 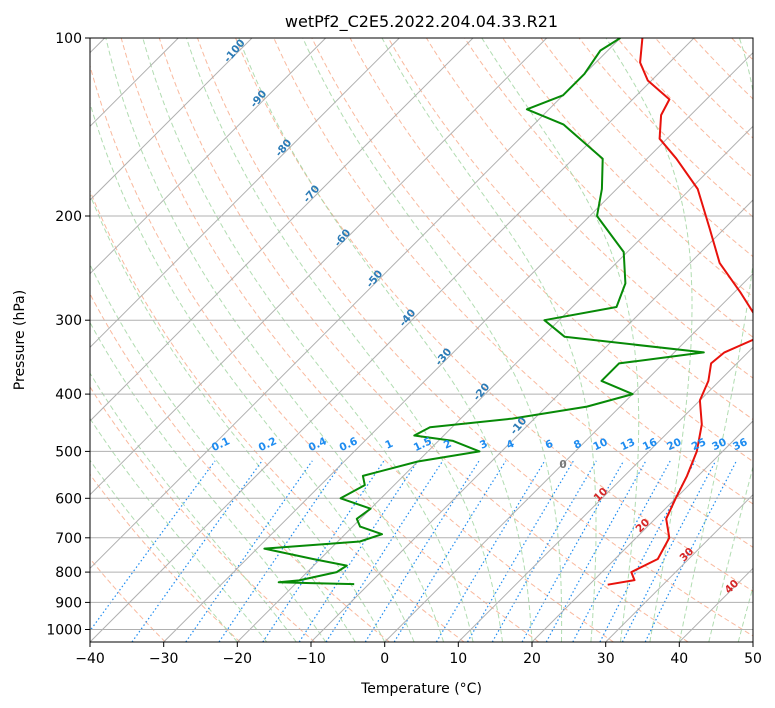 What do you see at coordinates (90, 659) in the screenshot?
I see `x-tick-label: −40` at bounding box center [90, 659].